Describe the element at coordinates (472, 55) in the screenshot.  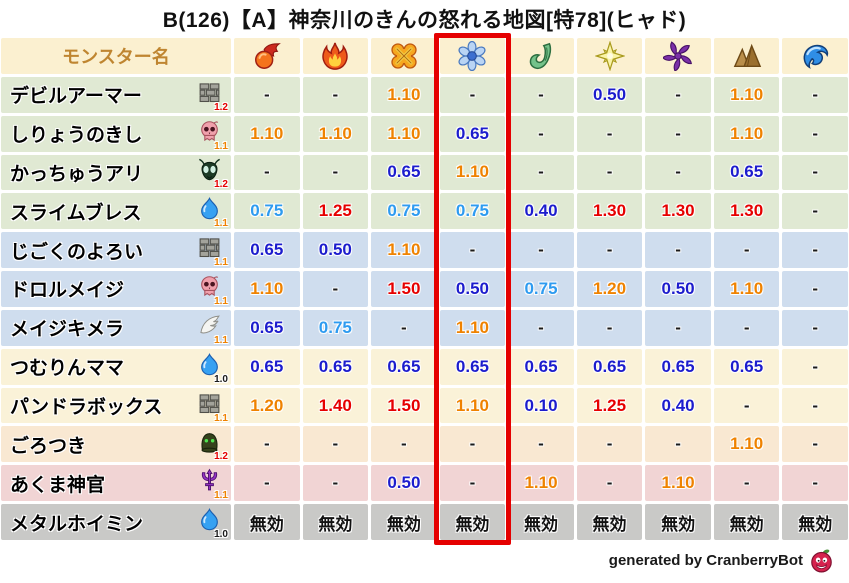
I see `snowflake-icon` at that location.